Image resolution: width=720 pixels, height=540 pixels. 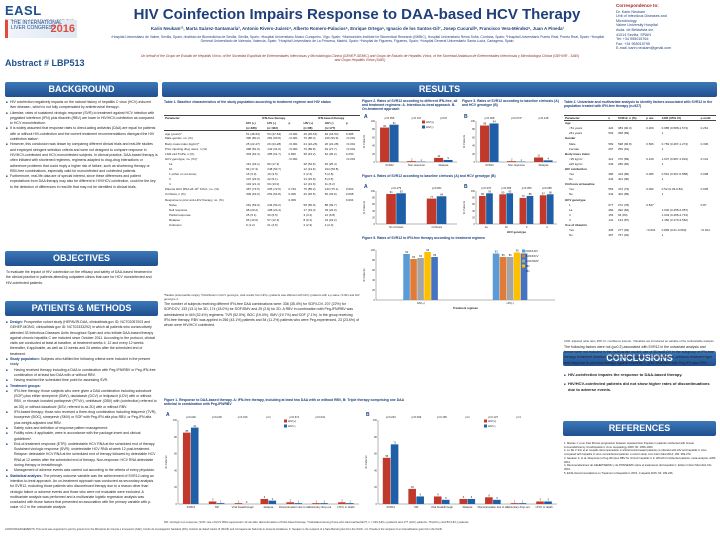 What do you see at coordinates (329, 174) in the screenshot?
I see `table1-cell: 5 (2.8)` at bounding box center [329, 174].